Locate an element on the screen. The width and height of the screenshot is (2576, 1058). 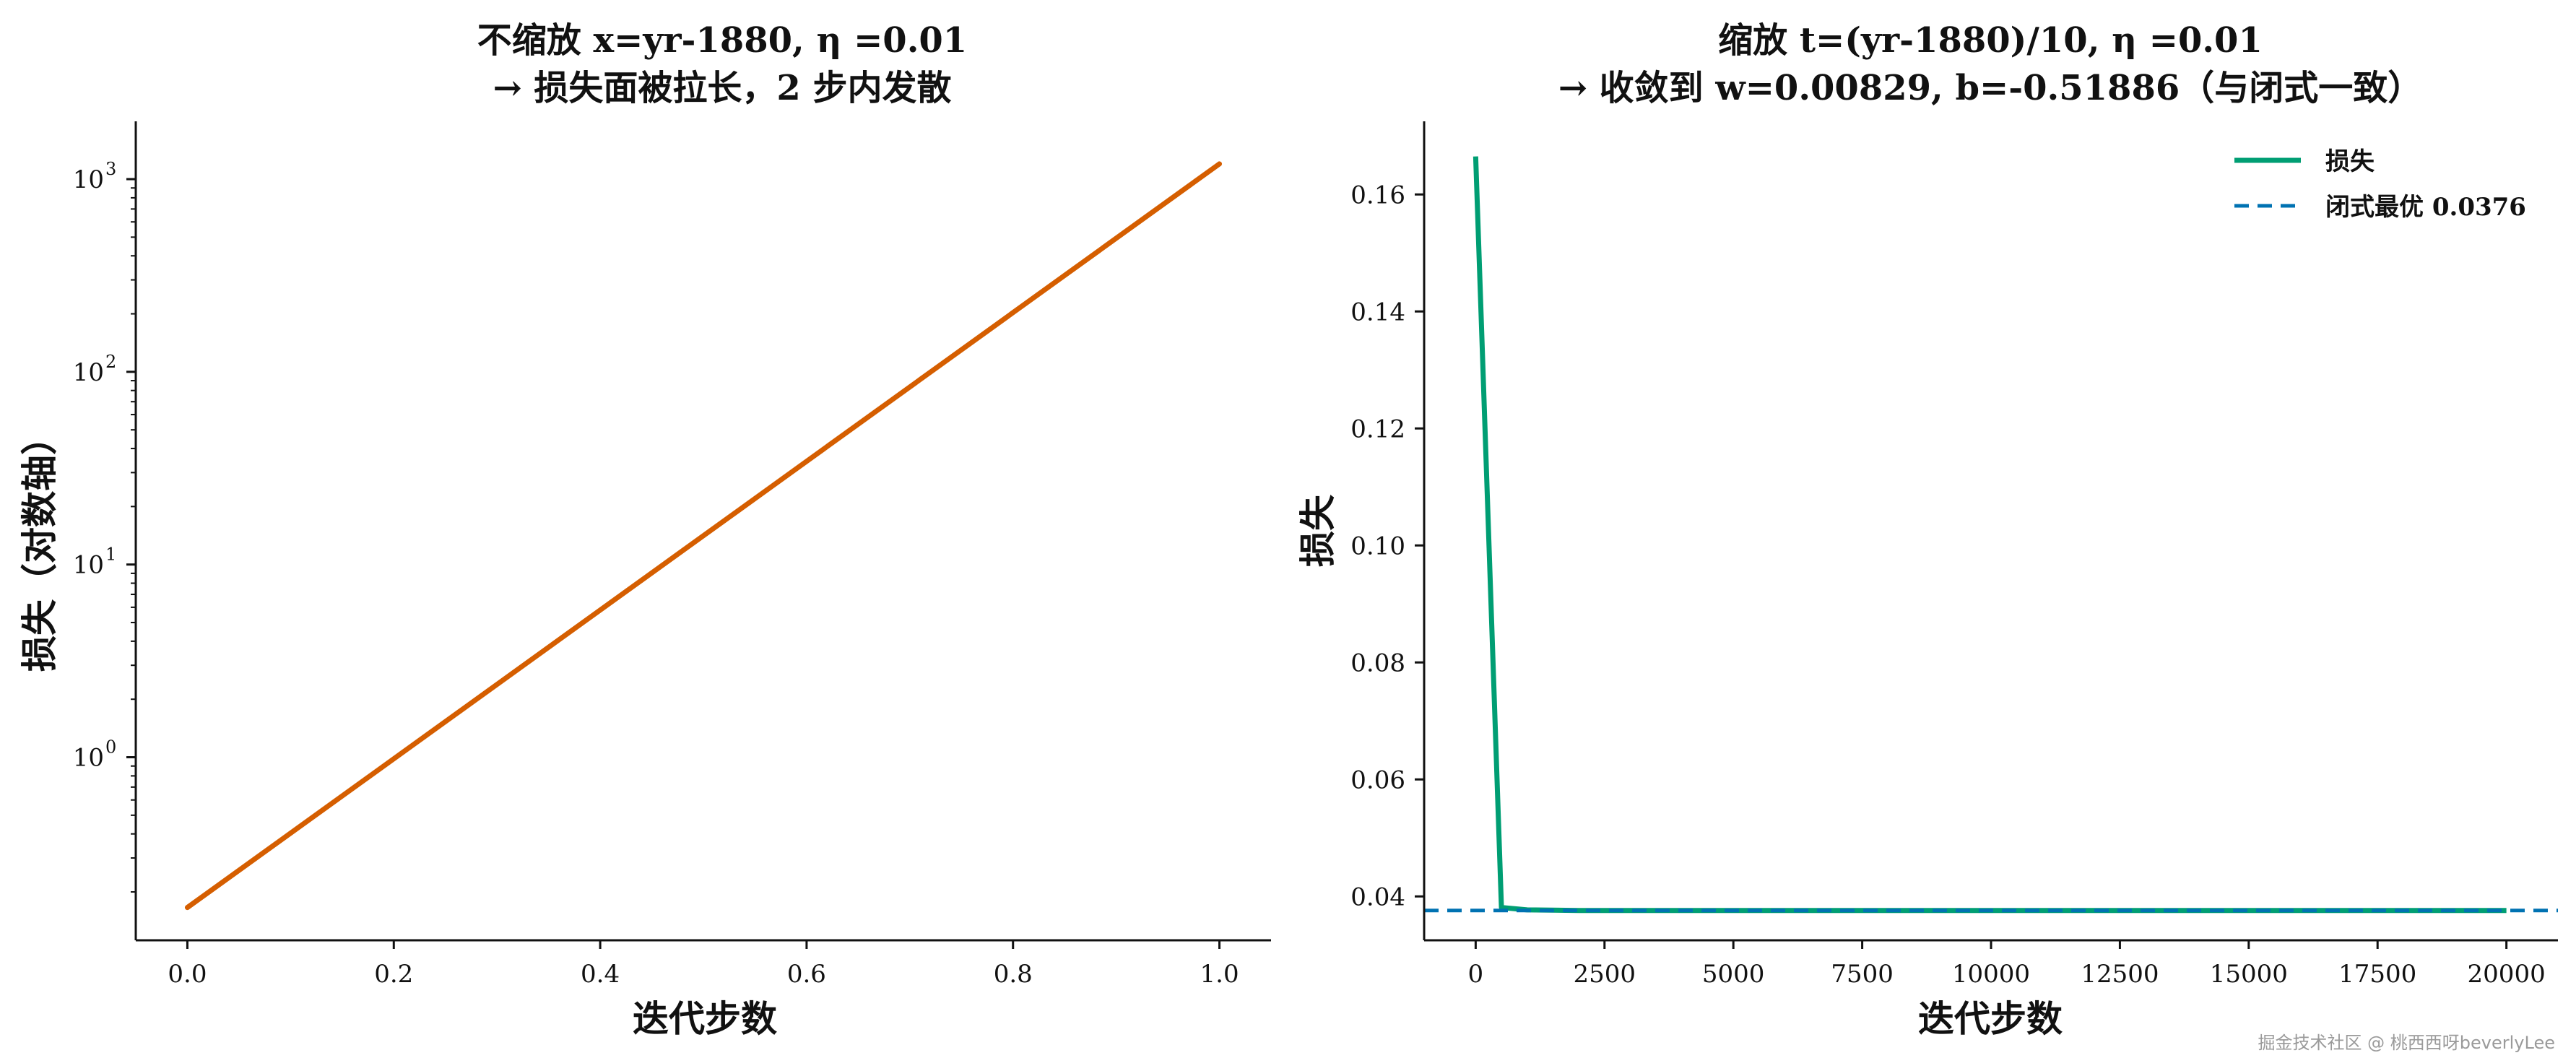
left-y-tick-exponent: 2 is located at coordinates (110, 362).